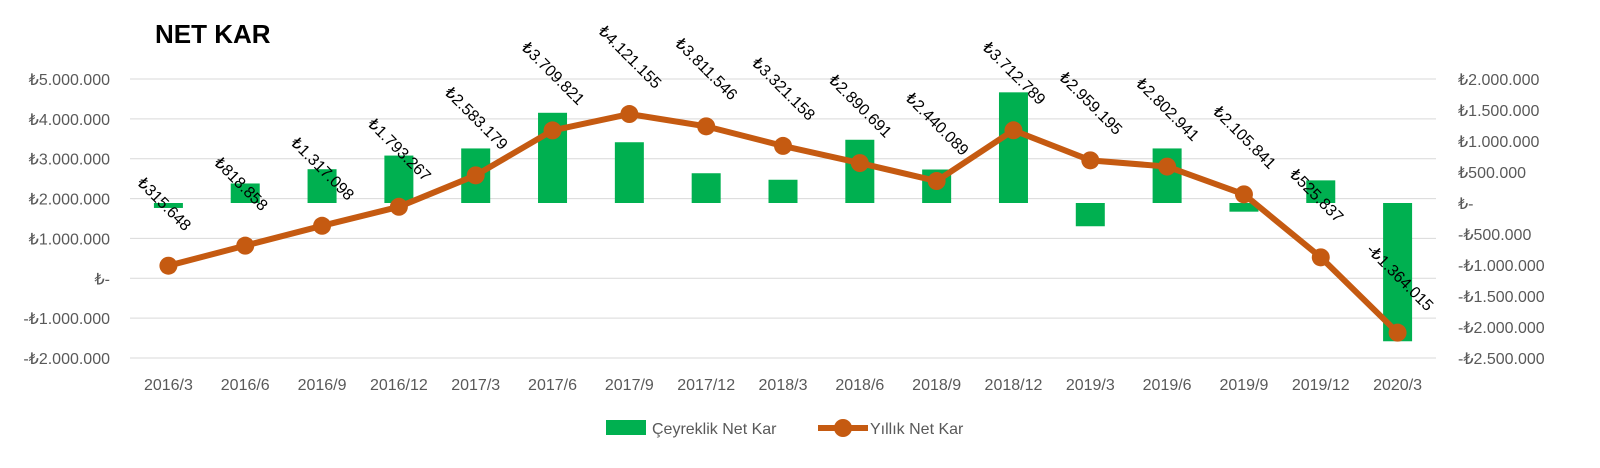 The height and width of the screenshot is (468, 1600). Describe the element at coordinates (1466, 204) in the screenshot. I see `right-tick-label: ₺-` at that location.